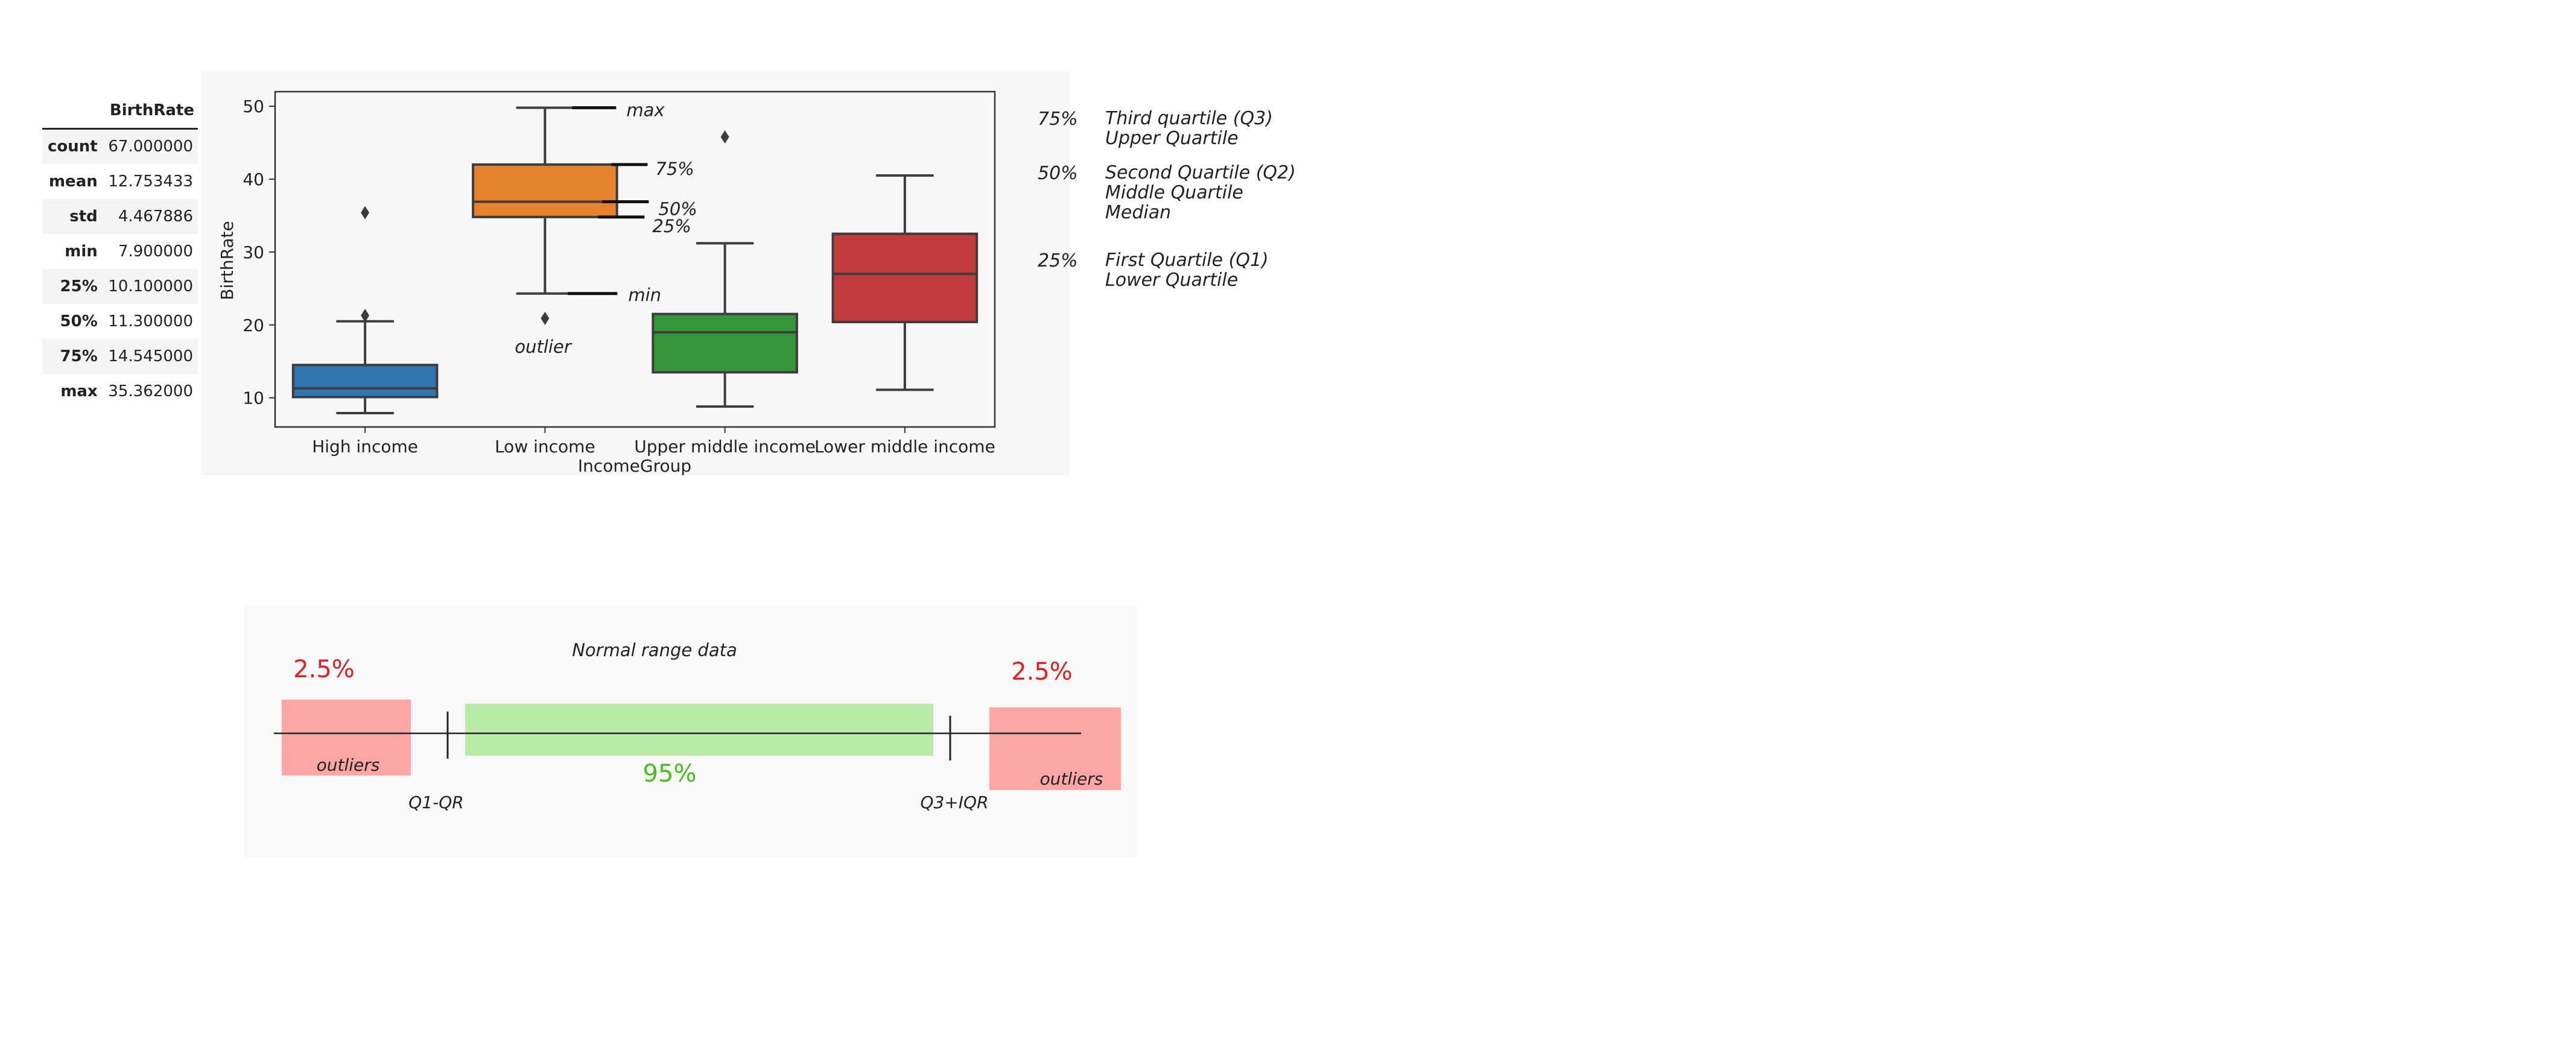  Describe the element at coordinates (1138, 213) in the screenshot. I see `legend-line: Median` at that location.